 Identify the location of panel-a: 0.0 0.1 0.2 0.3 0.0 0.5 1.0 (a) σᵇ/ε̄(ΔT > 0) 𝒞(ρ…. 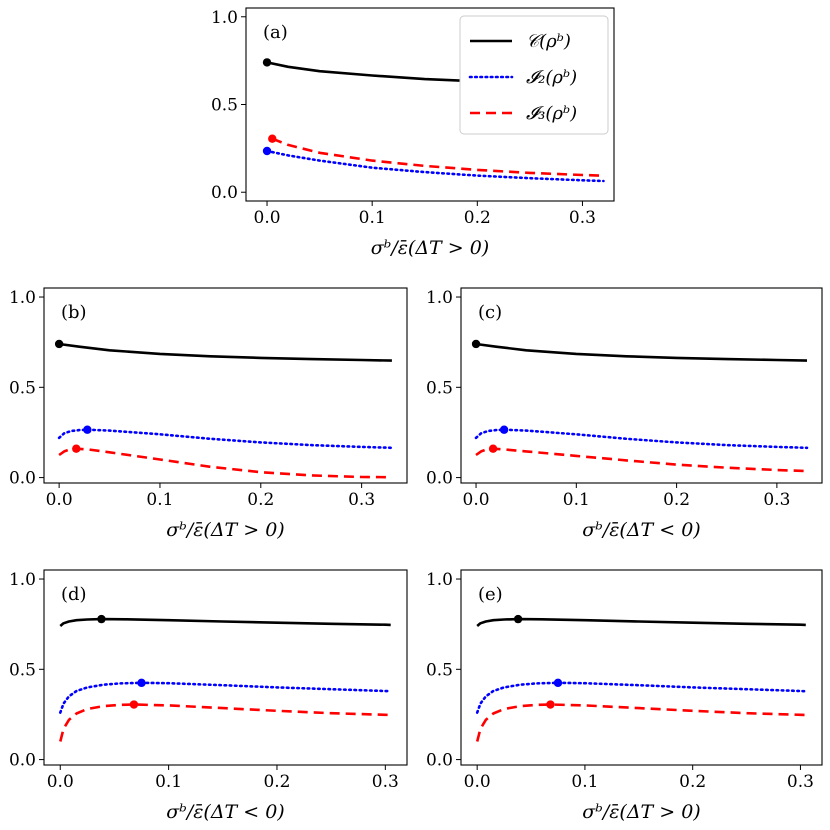
(413, 133).